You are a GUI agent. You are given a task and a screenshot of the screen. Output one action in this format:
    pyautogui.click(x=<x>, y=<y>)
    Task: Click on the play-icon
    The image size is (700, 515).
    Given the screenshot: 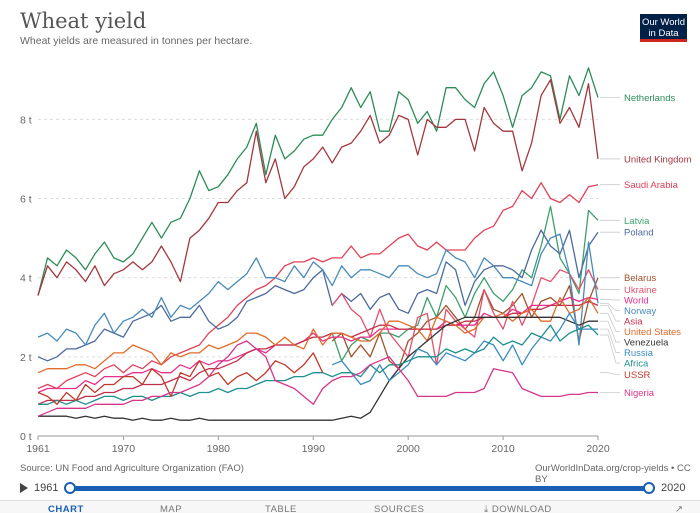 What is the action you would take?
    pyautogui.click(x=24, y=488)
    